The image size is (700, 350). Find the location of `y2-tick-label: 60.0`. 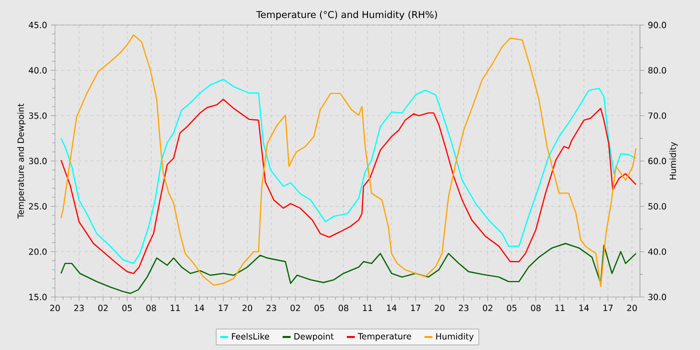

y2-tick-label: 60.0 is located at coordinates (657, 161).